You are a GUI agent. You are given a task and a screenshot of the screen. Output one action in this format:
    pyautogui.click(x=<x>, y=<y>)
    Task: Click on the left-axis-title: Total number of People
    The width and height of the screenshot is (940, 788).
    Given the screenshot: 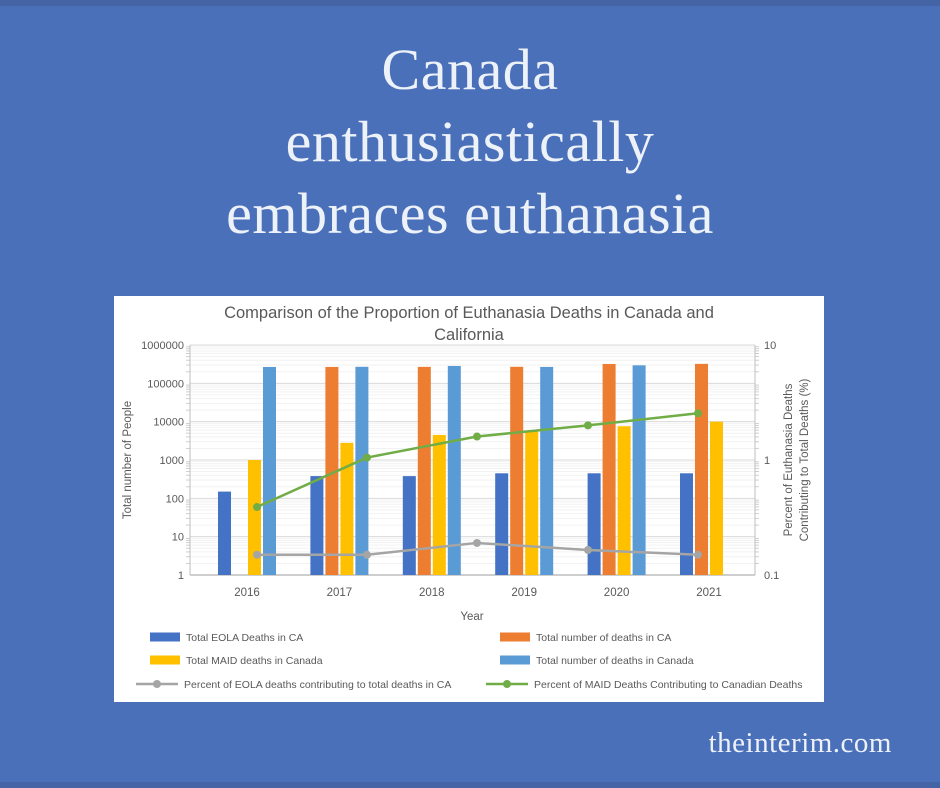 What is the action you would take?
    pyautogui.click(x=128, y=460)
    